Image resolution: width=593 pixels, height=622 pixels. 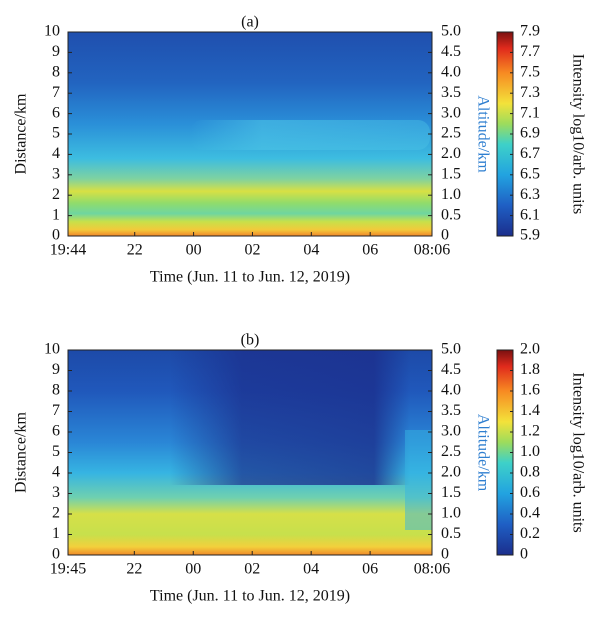 What do you see at coordinates (250, 22) in the screenshot?
I see `chart-title: (a)` at bounding box center [250, 22].